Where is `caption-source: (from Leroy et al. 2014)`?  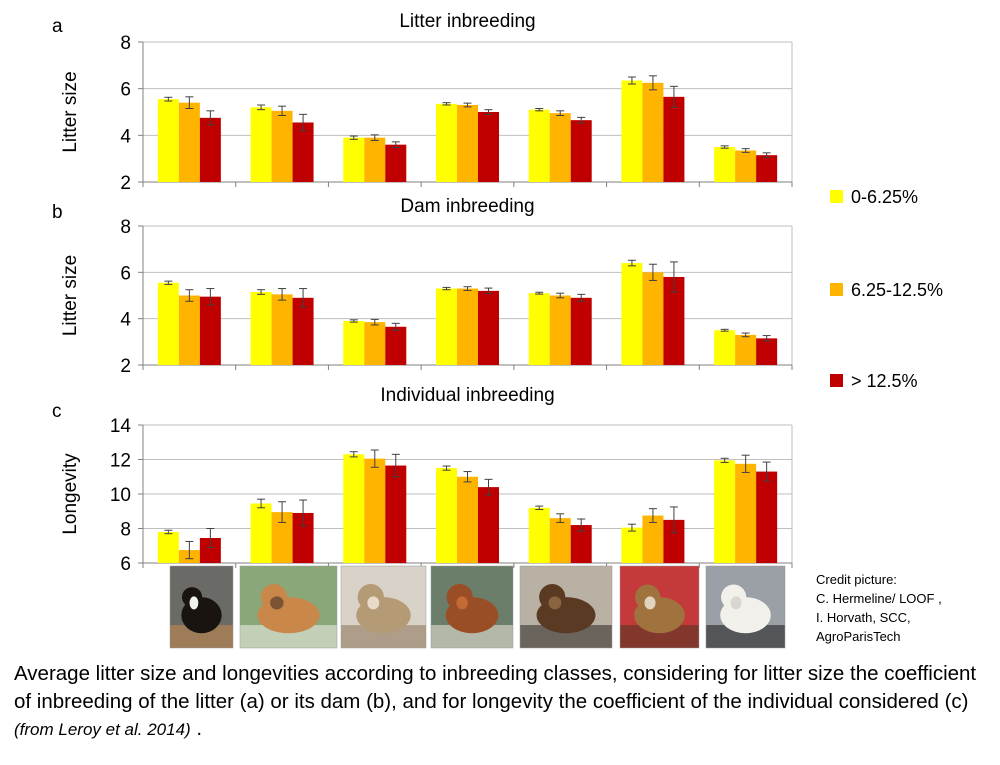
caption-source: (from Leroy et al. 2014) is located at coordinates (102, 729).